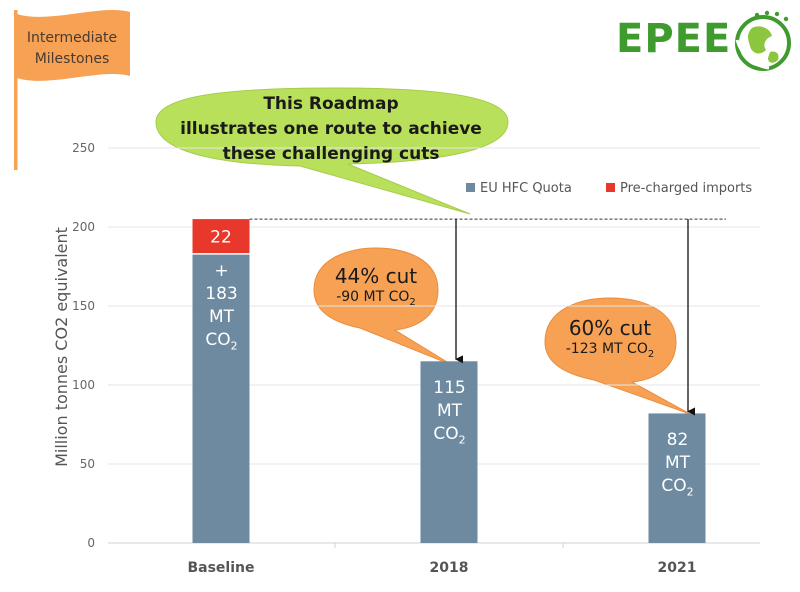  I want to click on flag-line2: Milestones, so click(72, 59).